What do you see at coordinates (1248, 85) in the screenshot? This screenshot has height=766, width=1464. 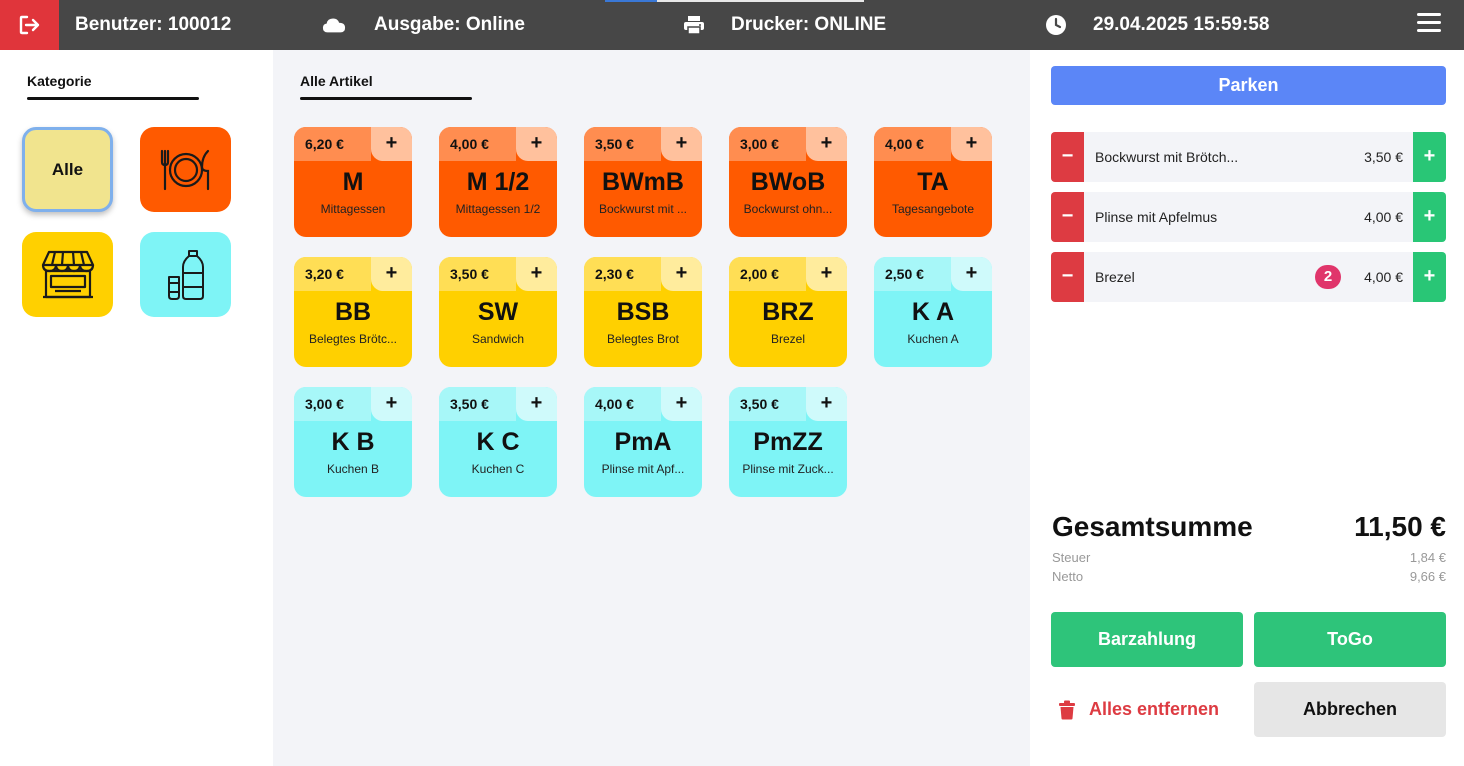 I see `park-button: Parken` at bounding box center [1248, 85].